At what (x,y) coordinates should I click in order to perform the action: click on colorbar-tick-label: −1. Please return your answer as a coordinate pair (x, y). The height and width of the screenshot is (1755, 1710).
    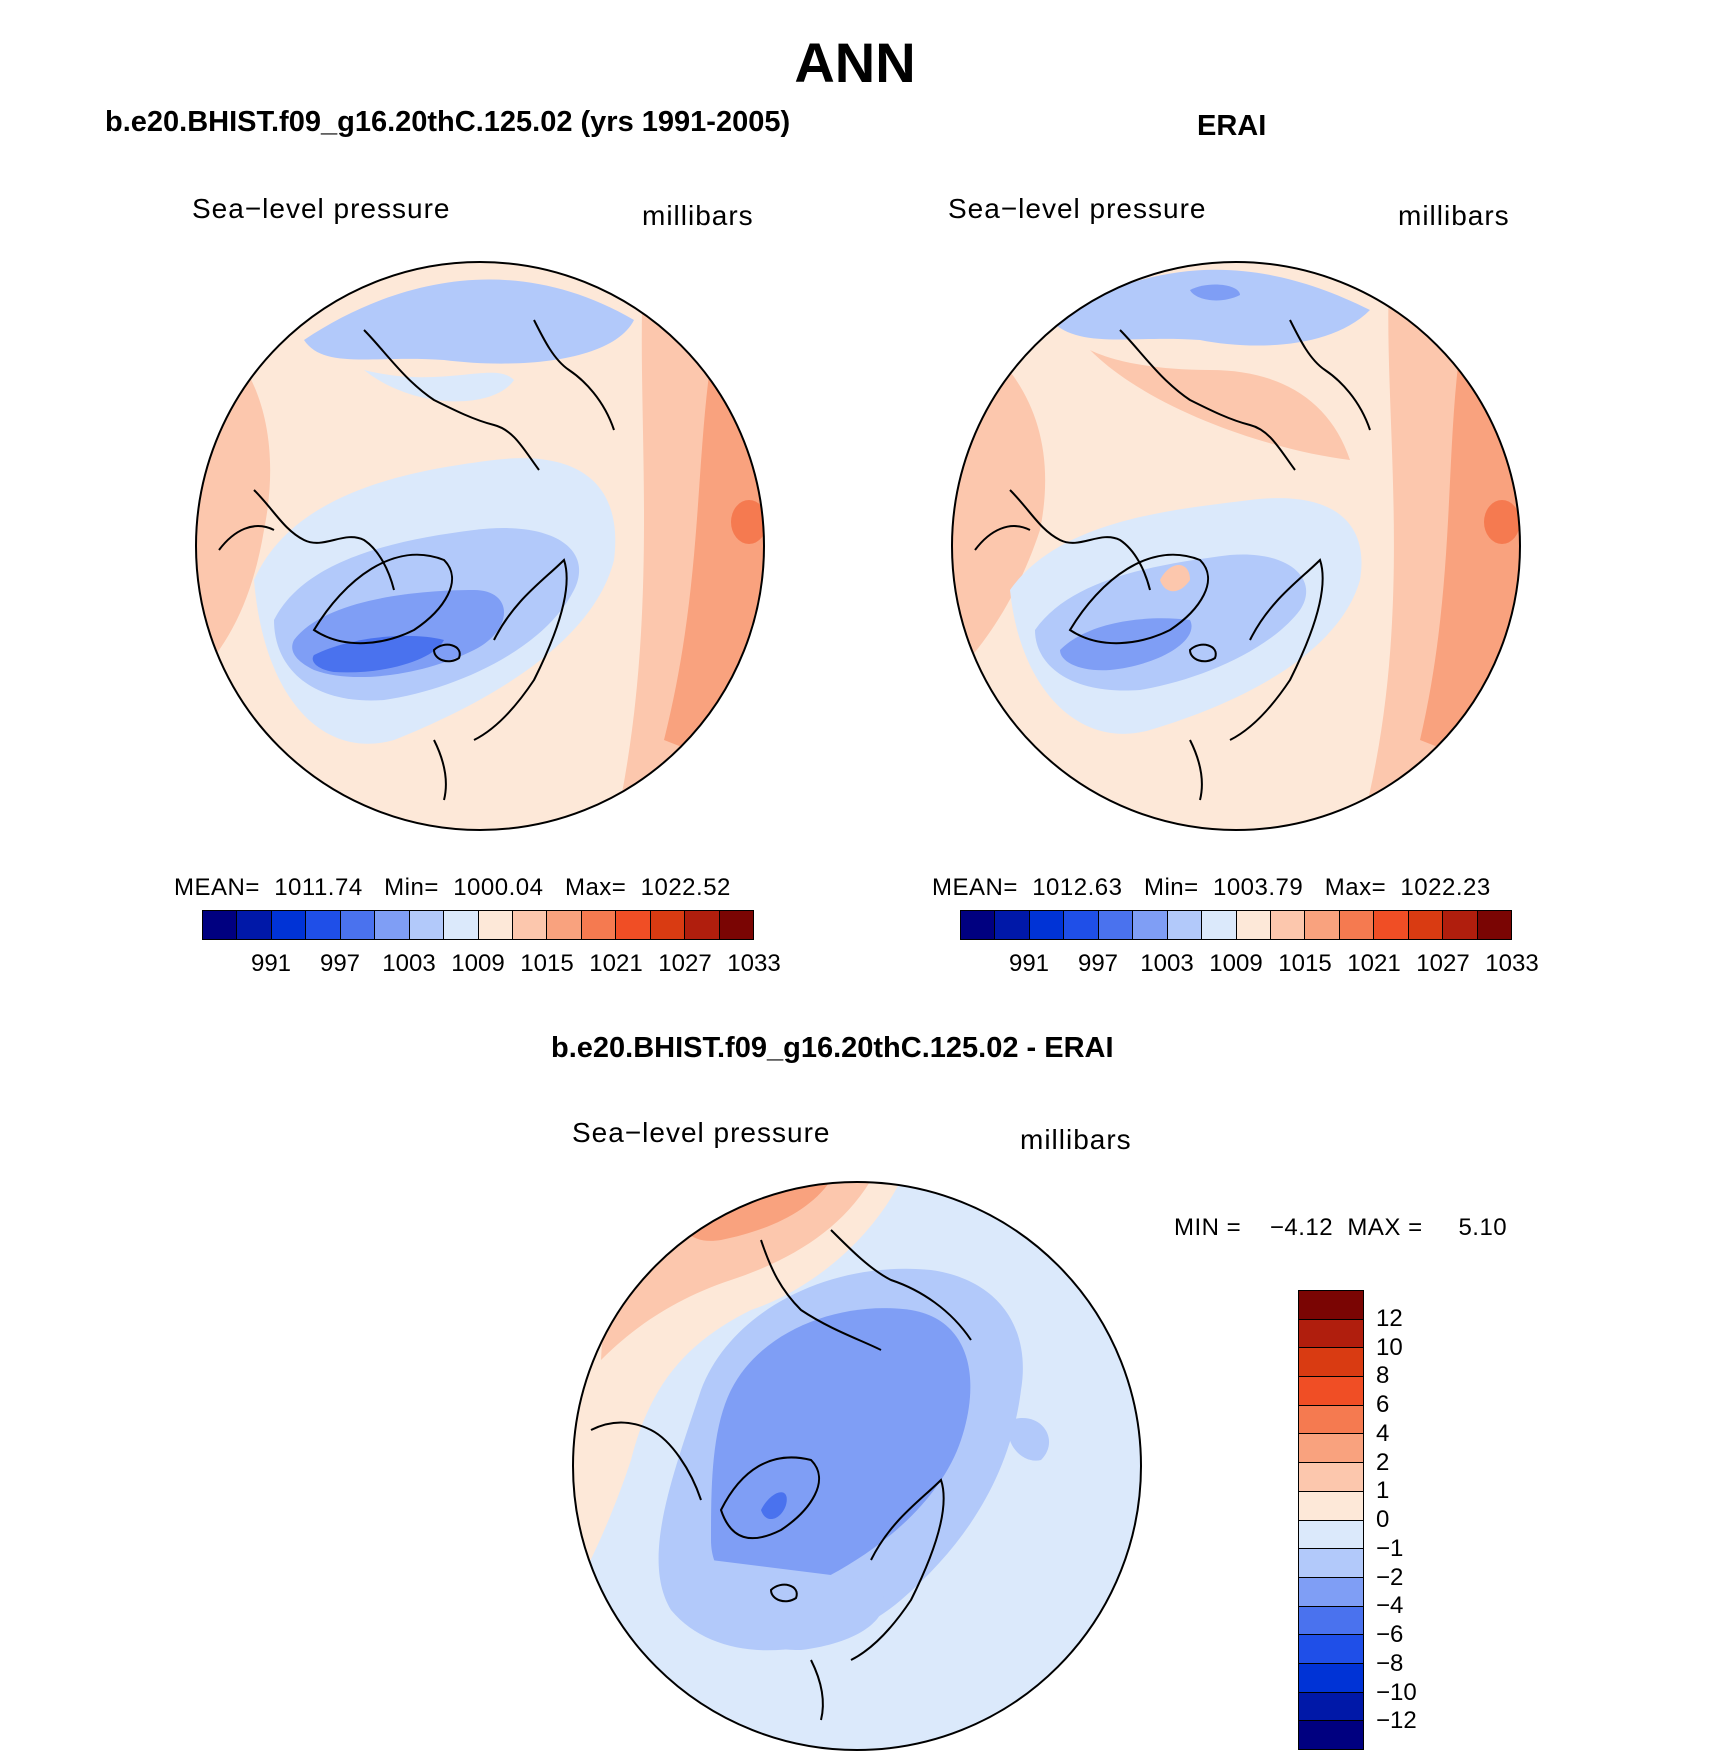
    Looking at the image, I should click on (1390, 1548).